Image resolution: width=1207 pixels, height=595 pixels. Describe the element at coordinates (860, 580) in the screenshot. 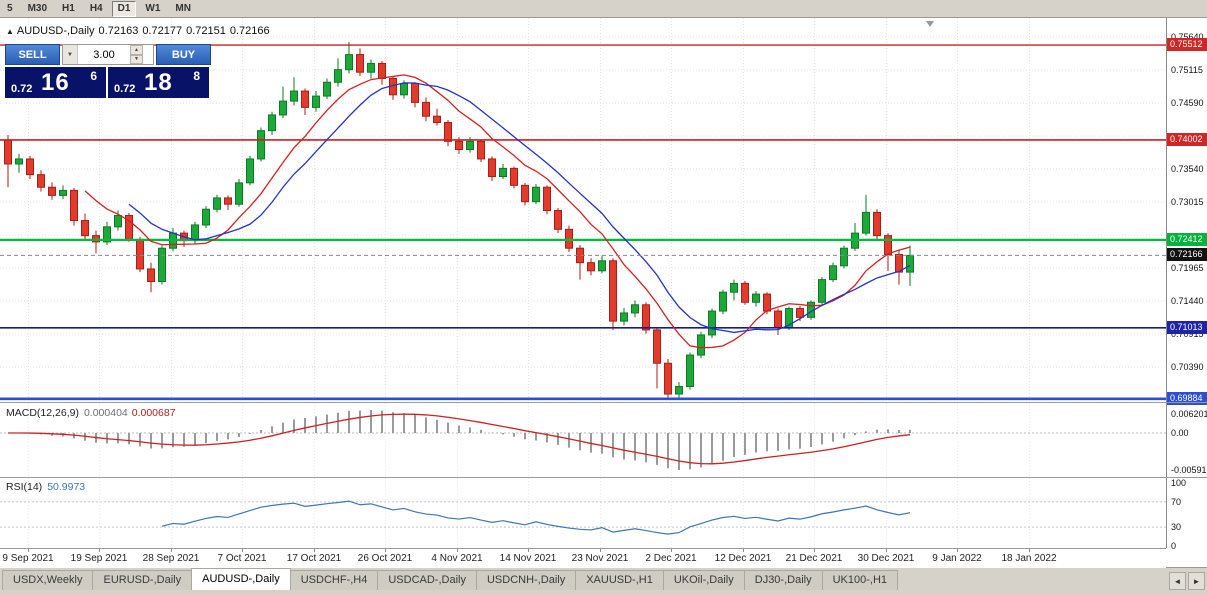

I see `chart-tab-uk100-h1: UK100-,H1` at that location.